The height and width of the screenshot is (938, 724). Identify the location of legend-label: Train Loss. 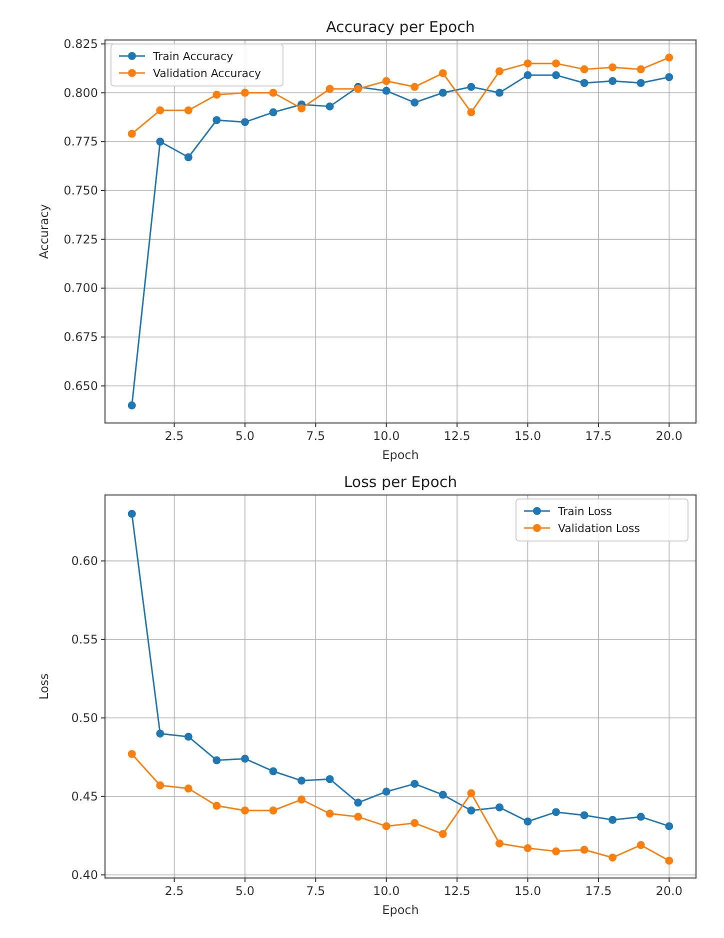
(584, 511).